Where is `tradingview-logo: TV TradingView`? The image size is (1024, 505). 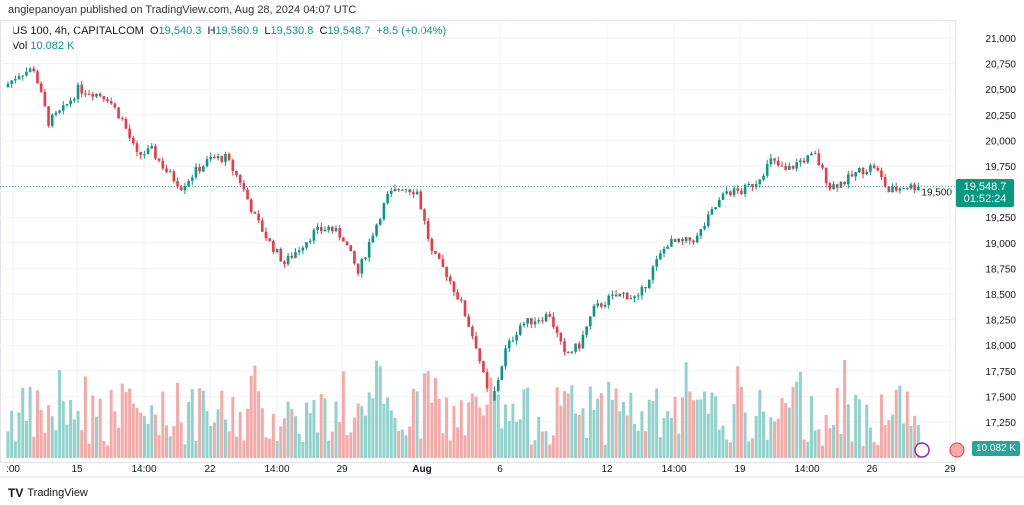
tradingview-logo: TV TradingView is located at coordinates (48, 493).